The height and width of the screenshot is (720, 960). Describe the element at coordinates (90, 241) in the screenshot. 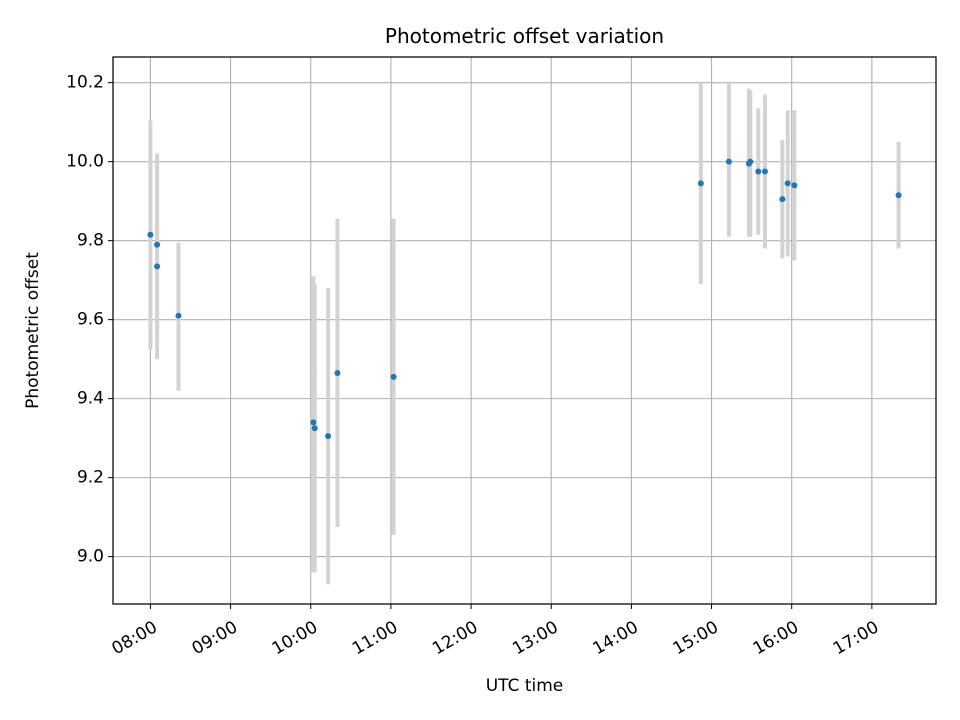

I see `y-tick-label: 9.8` at that location.